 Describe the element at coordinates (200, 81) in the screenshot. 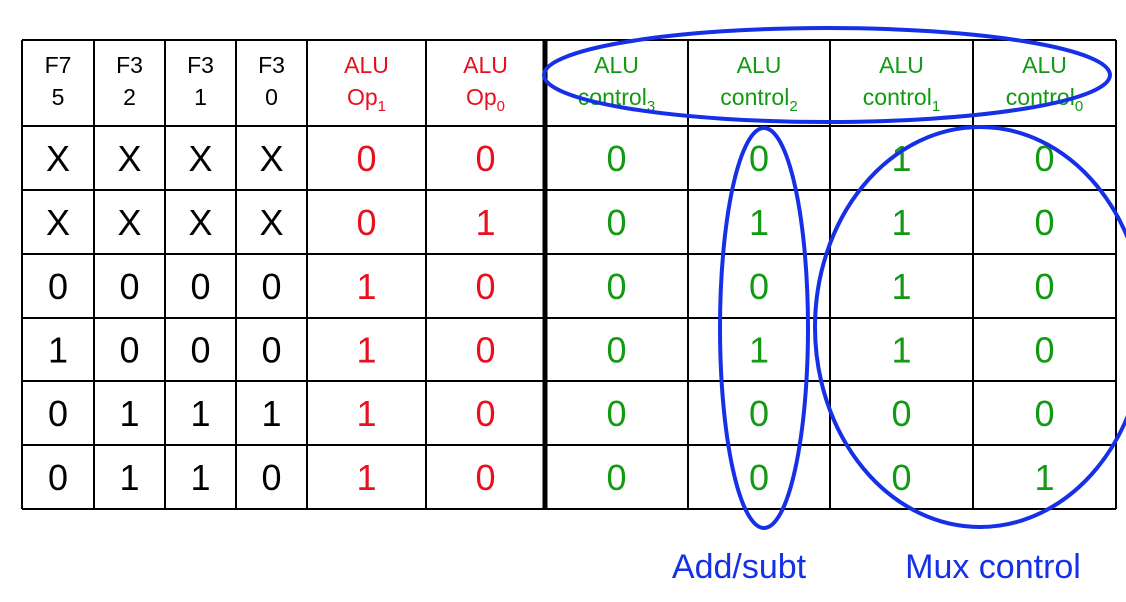

I see `header-cell-f31: F31` at that location.